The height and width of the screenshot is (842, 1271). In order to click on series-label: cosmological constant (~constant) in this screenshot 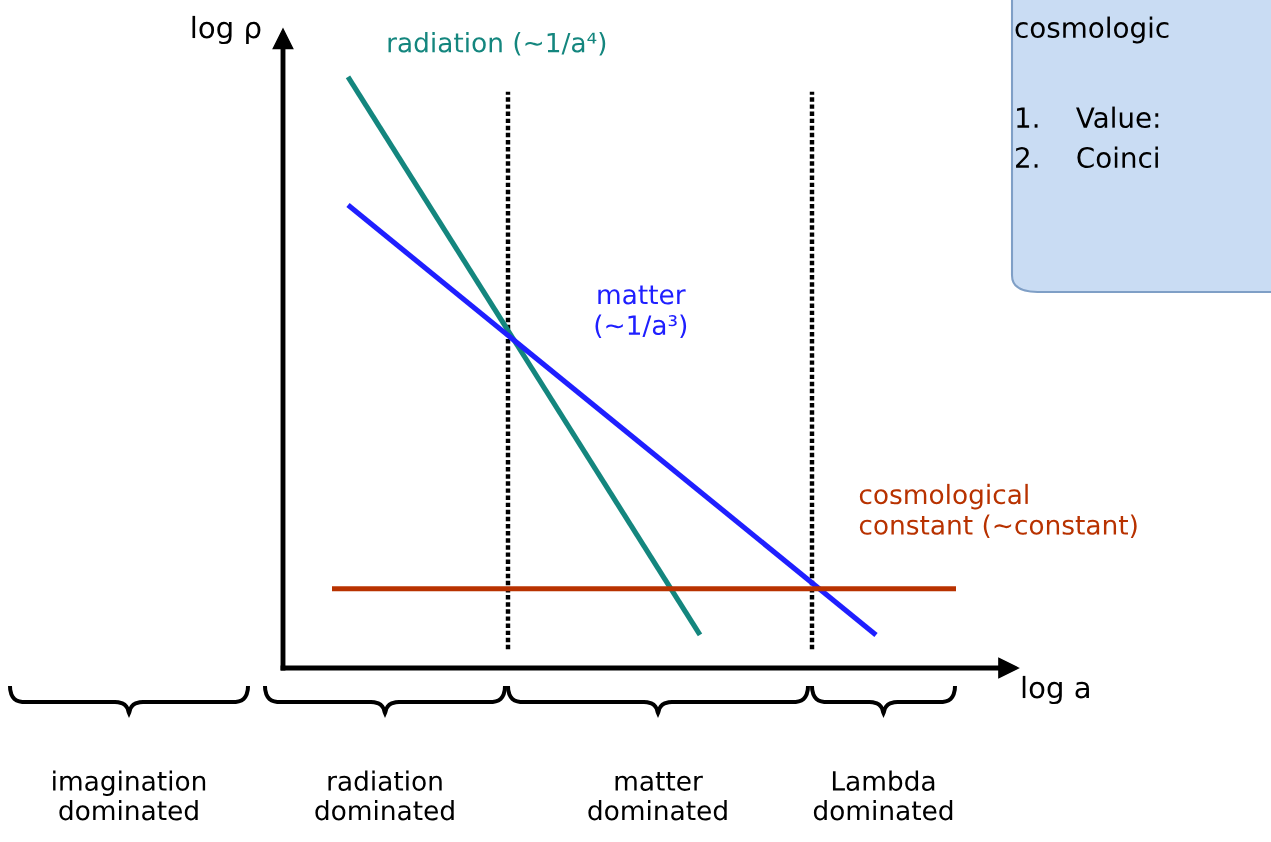, I will do `click(998, 510)`.